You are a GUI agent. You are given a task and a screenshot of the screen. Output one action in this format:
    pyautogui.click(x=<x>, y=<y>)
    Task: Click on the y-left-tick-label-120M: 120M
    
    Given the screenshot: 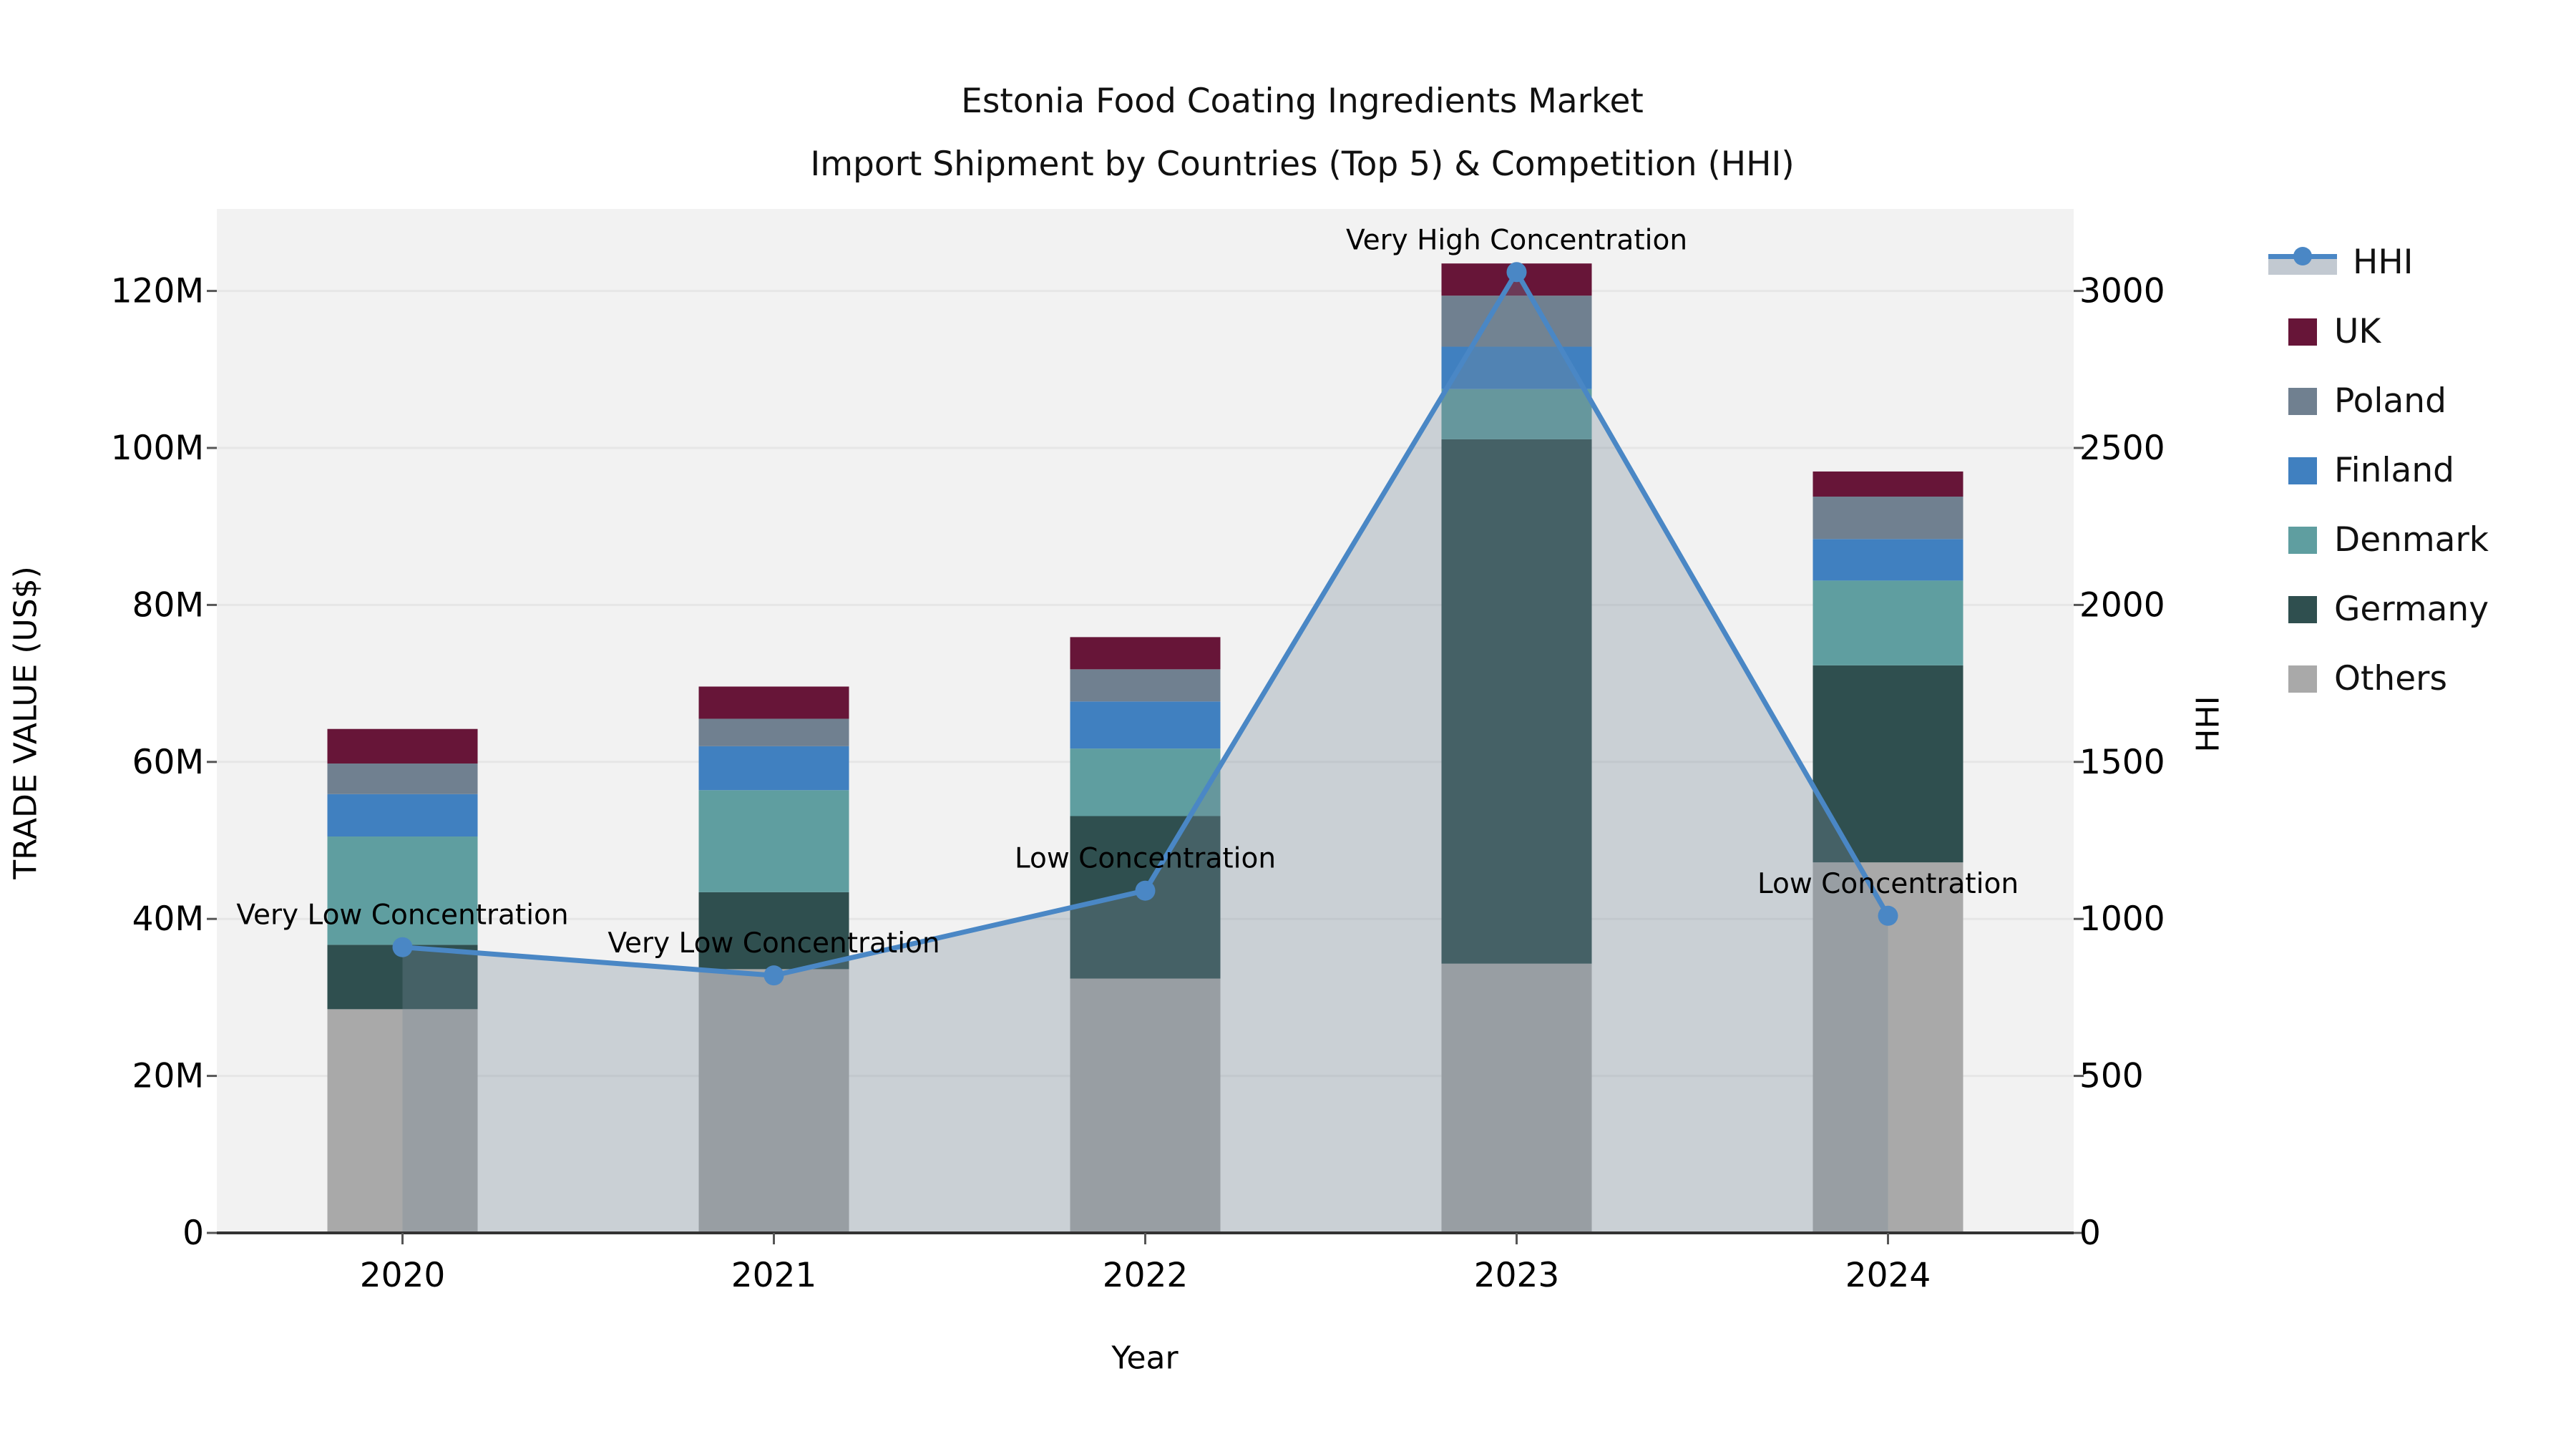 What is the action you would take?
    pyautogui.click(x=157, y=291)
    